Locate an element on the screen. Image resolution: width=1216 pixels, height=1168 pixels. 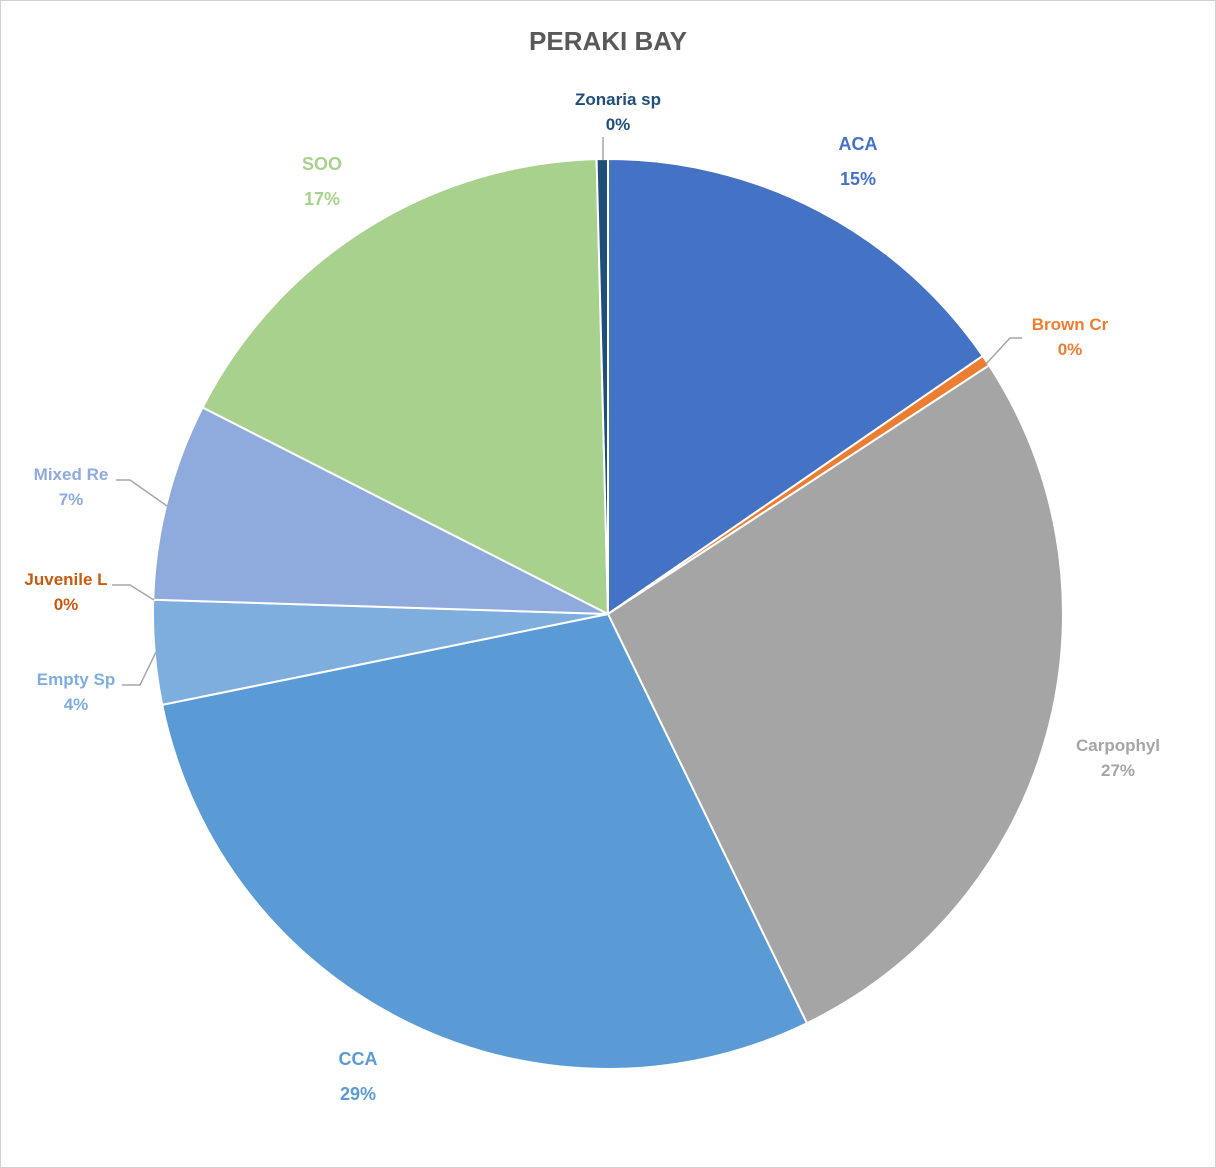
chart-title: PERAKI BAY is located at coordinates (608, 41).